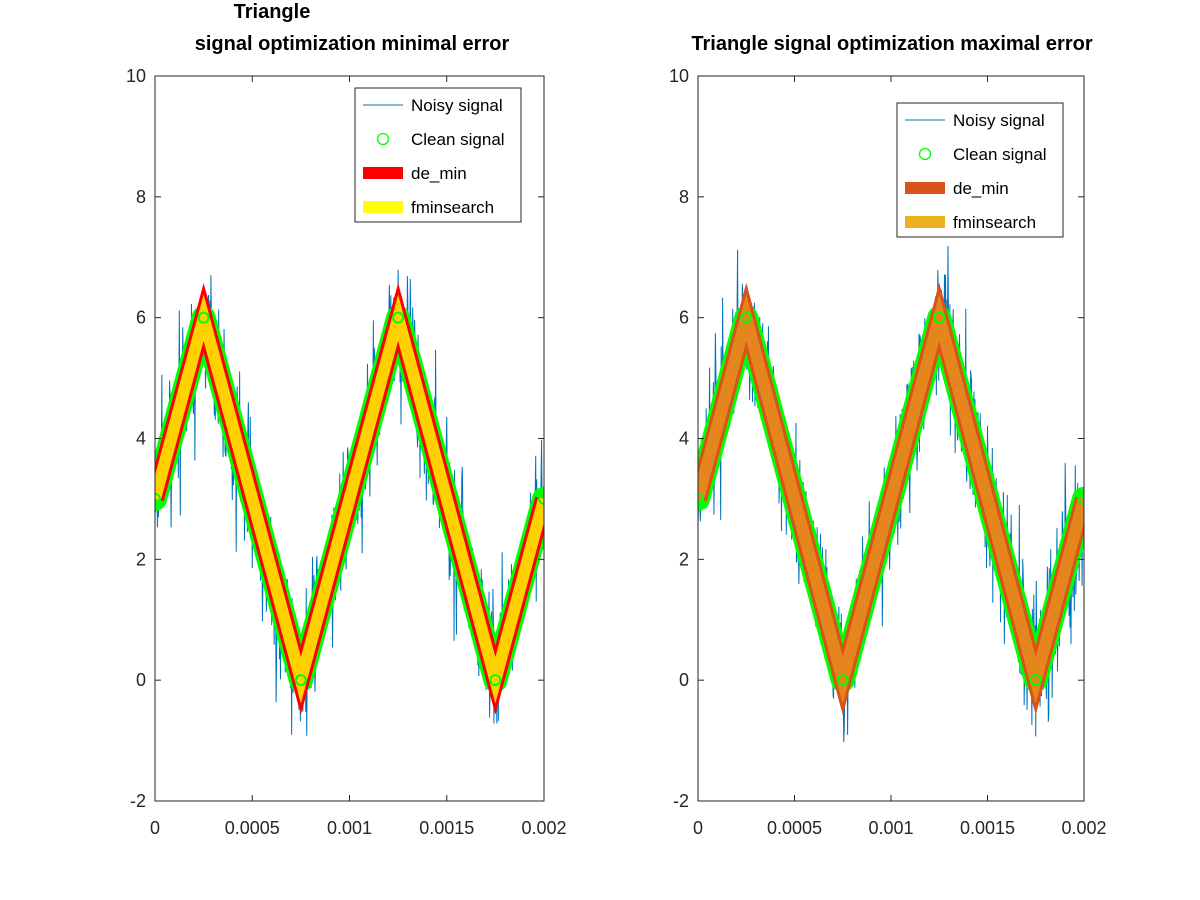  I want to click on chart-title: signal optimization minimal error, so click(352, 44).